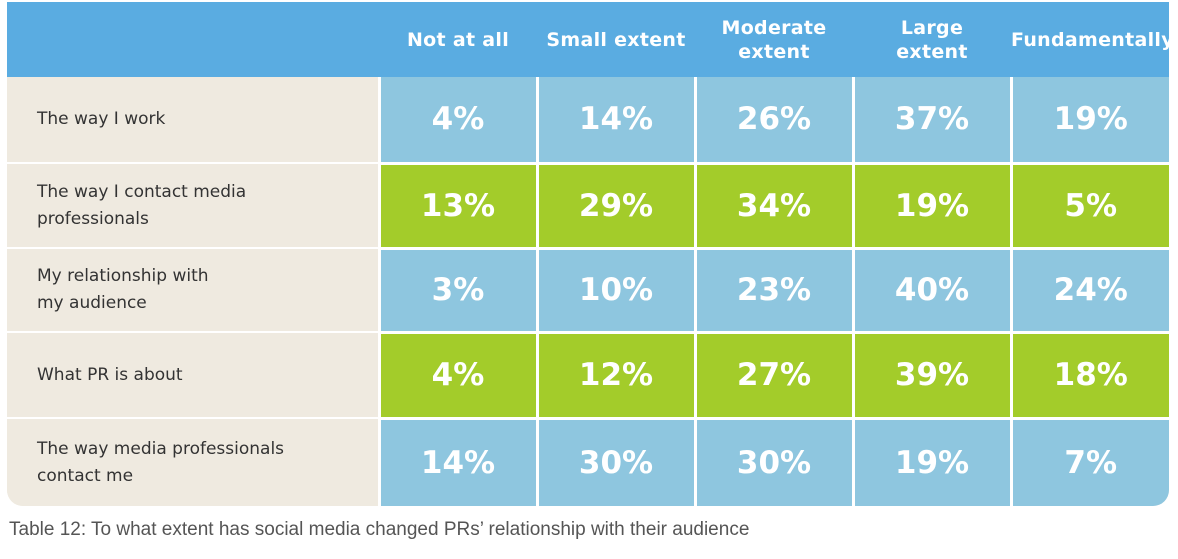 The image size is (1178, 559). Describe the element at coordinates (1089, 462) in the screenshot. I see `value-cell: 7%` at that location.